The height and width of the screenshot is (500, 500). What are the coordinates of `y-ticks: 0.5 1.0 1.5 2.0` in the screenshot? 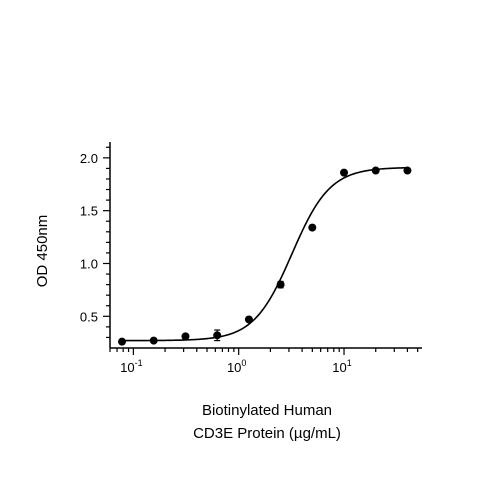 It's located at (95, 242).